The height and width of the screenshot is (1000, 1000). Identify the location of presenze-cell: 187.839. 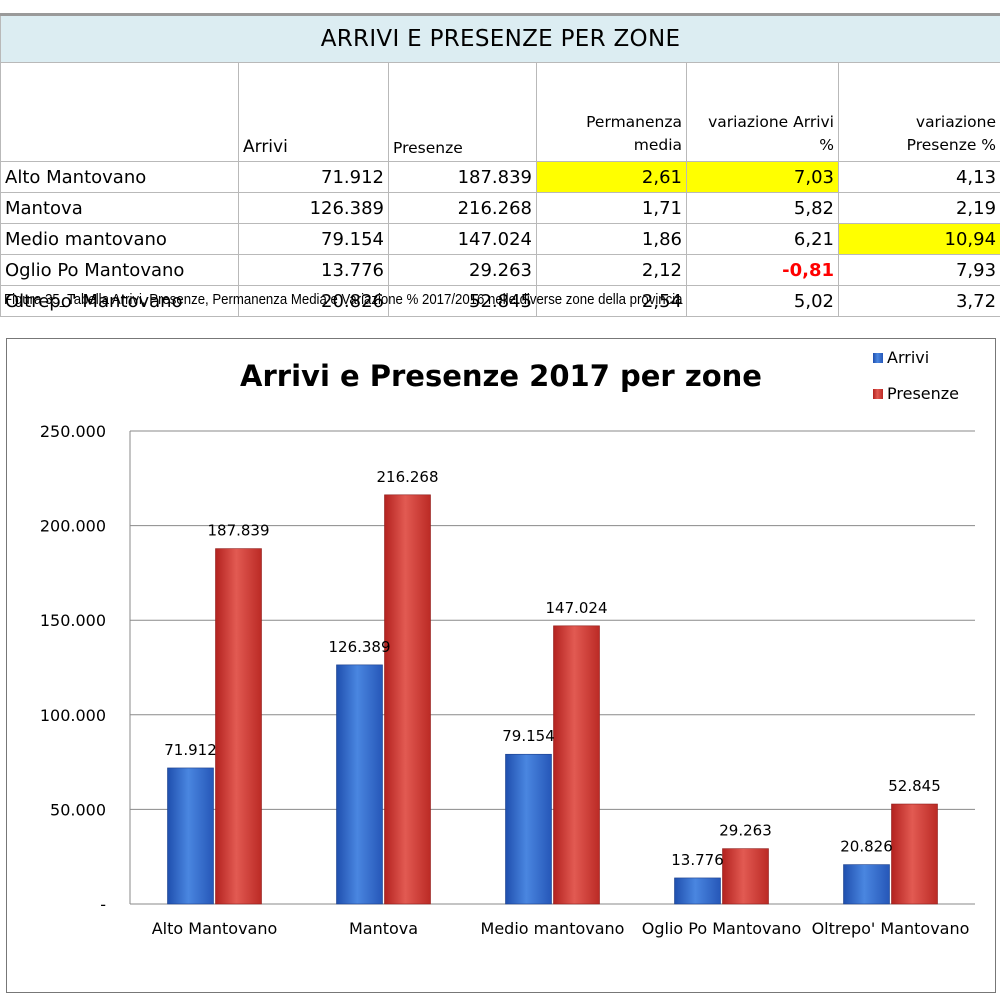
(462, 177).